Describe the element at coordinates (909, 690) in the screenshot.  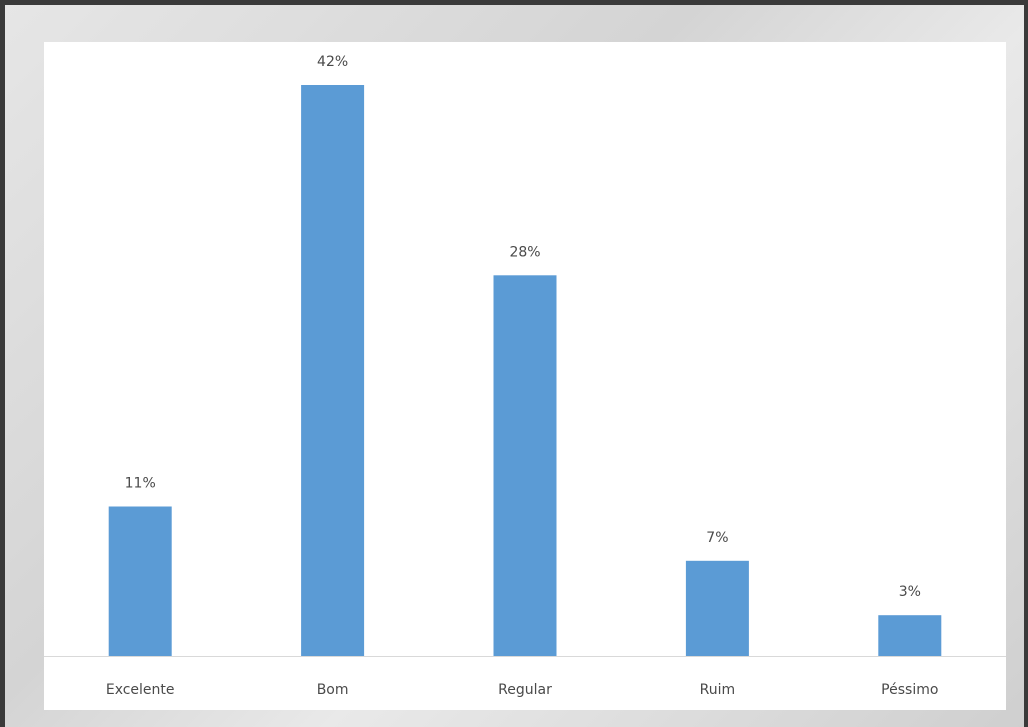
I see `category-label-pessimo: Péssimo` at that location.